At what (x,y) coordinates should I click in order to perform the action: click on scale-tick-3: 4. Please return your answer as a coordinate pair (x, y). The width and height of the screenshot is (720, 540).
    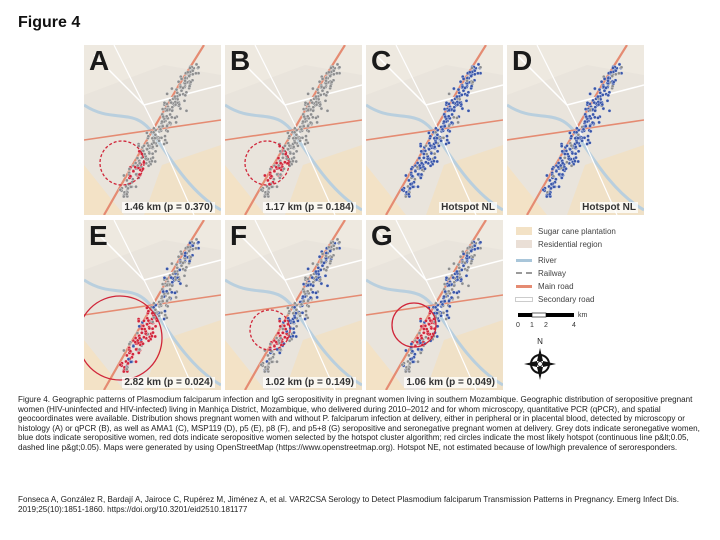
    Looking at the image, I should click on (574, 325).